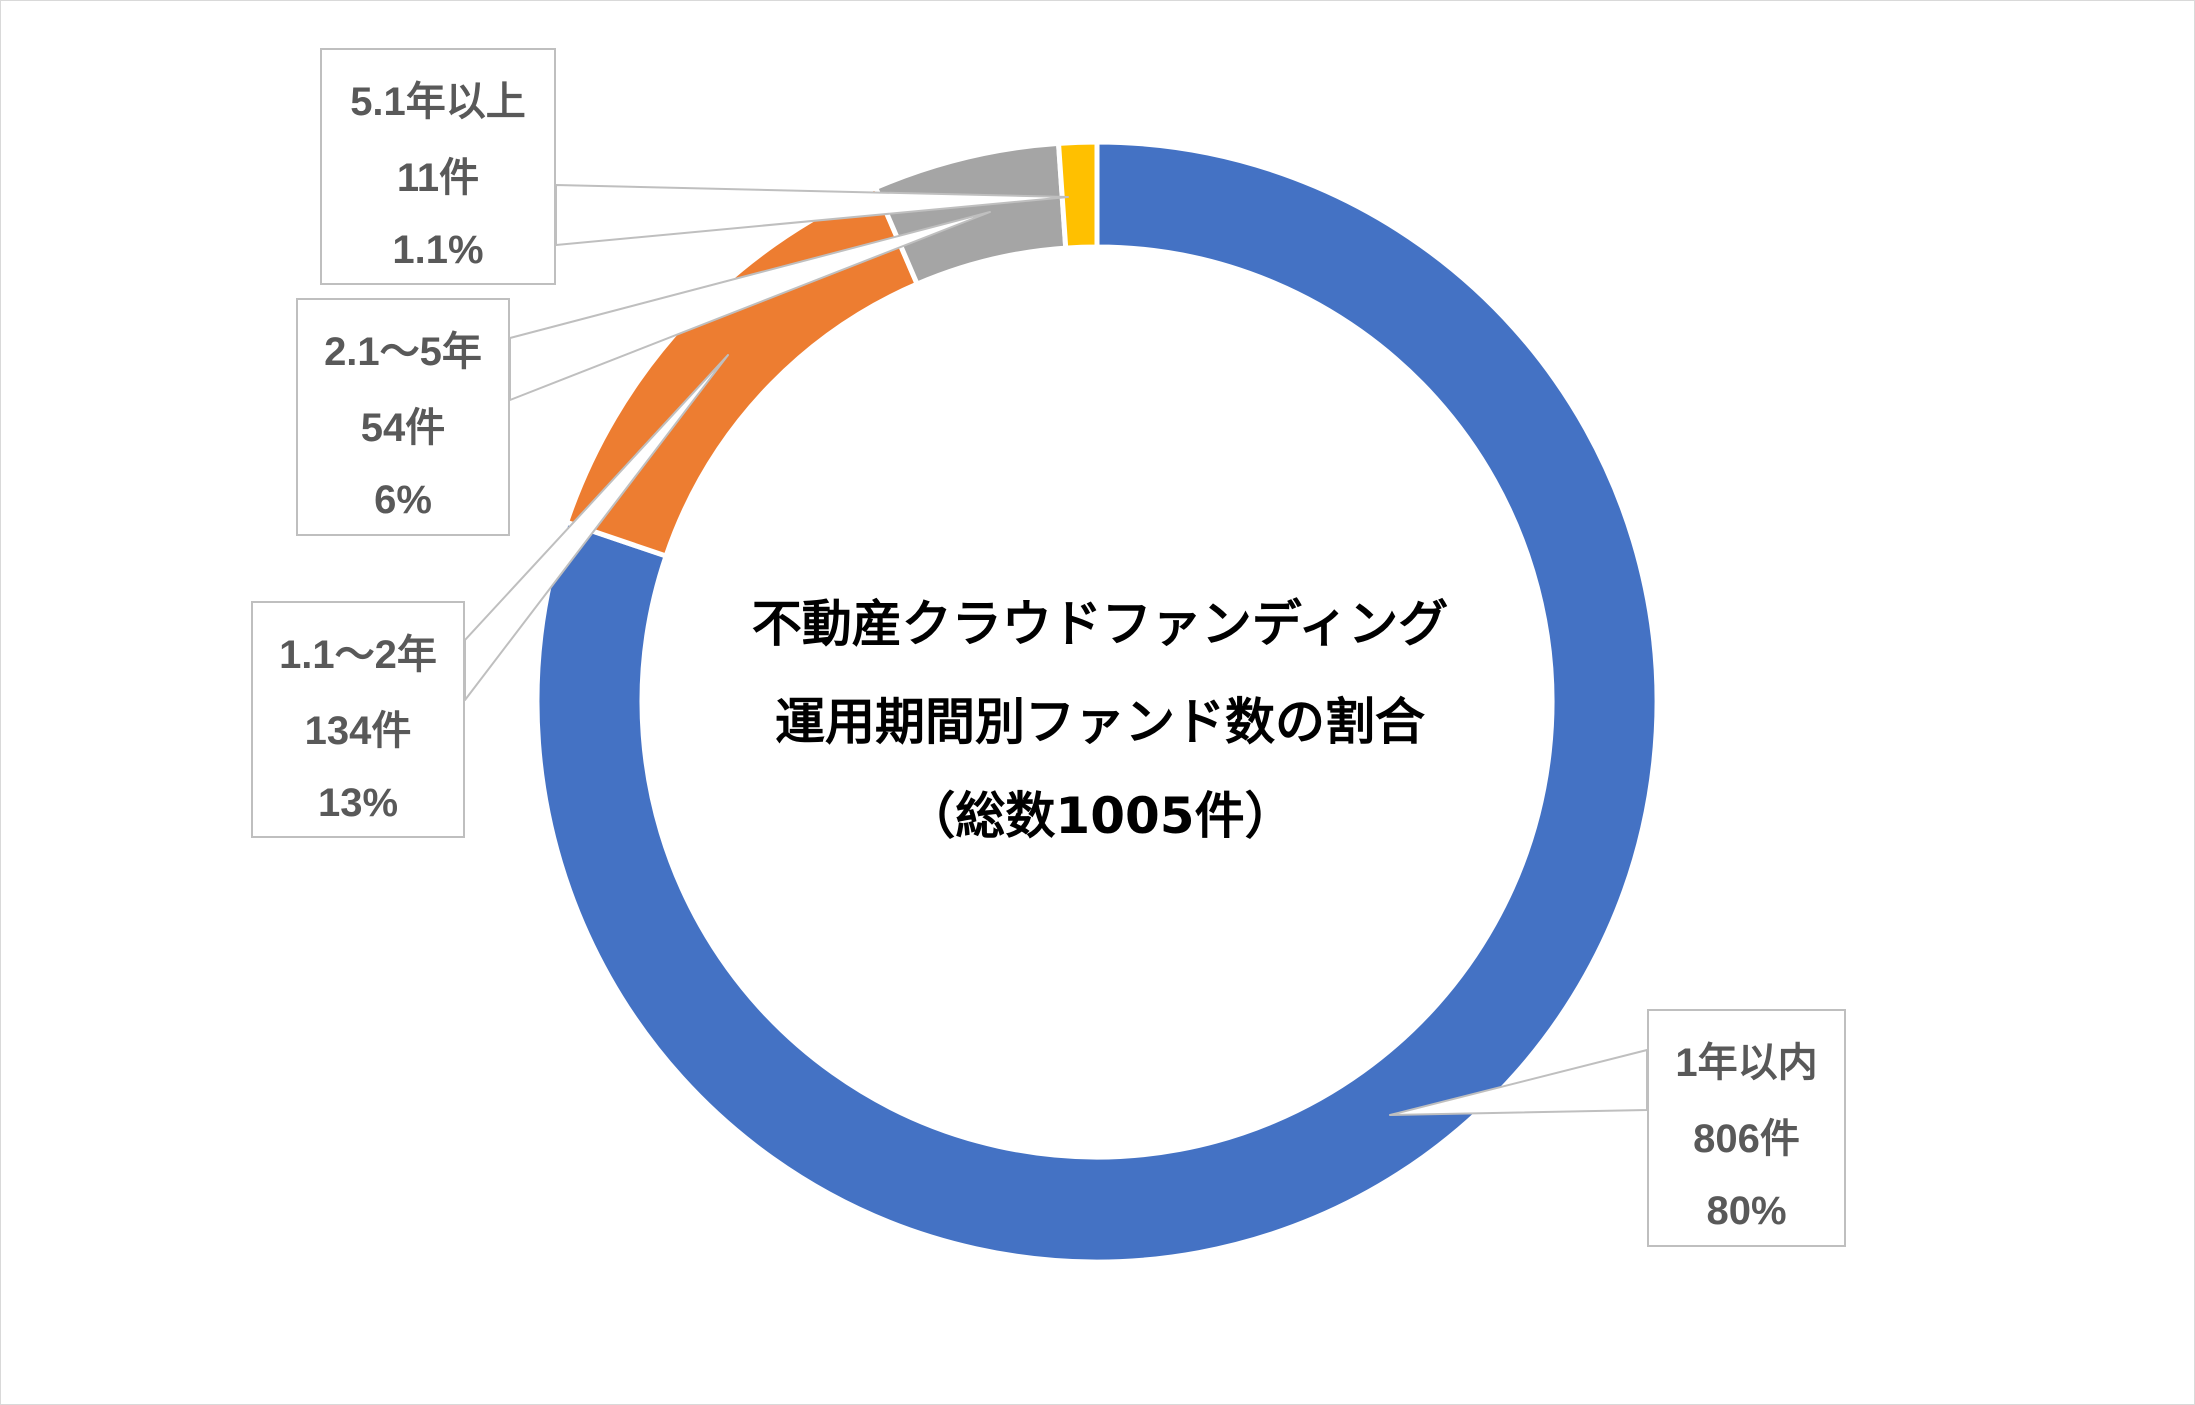 This screenshot has width=2195, height=1405. Describe the element at coordinates (750, 306) in the screenshot. I see `leader-line-2-1-to-5-years` at that location.